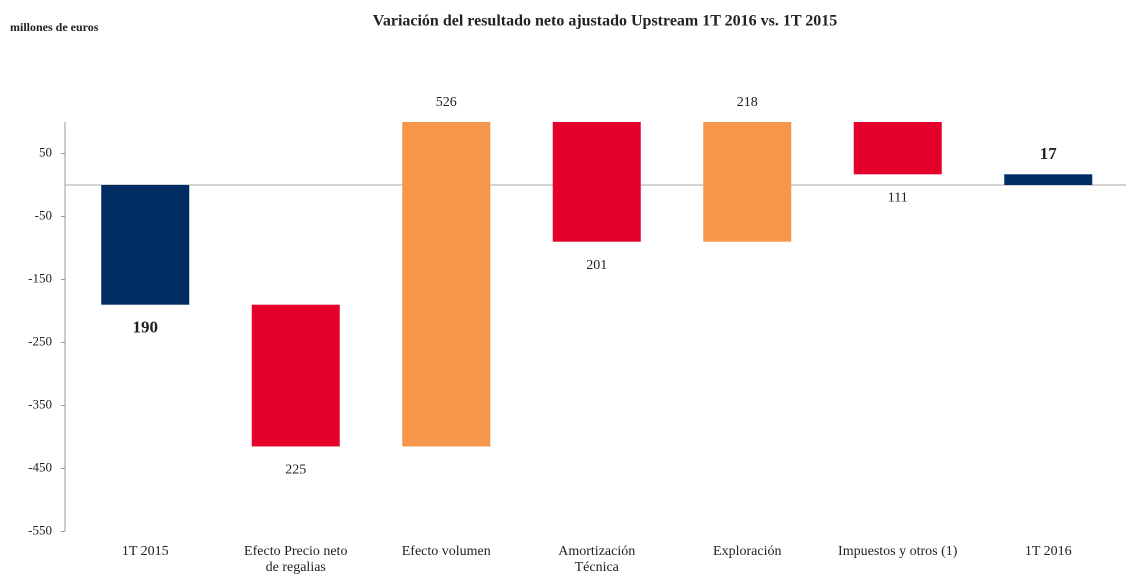 Image resolution: width=1126 pixels, height=581 pixels. I want to click on y-tick-label: -350, so click(40, 403).